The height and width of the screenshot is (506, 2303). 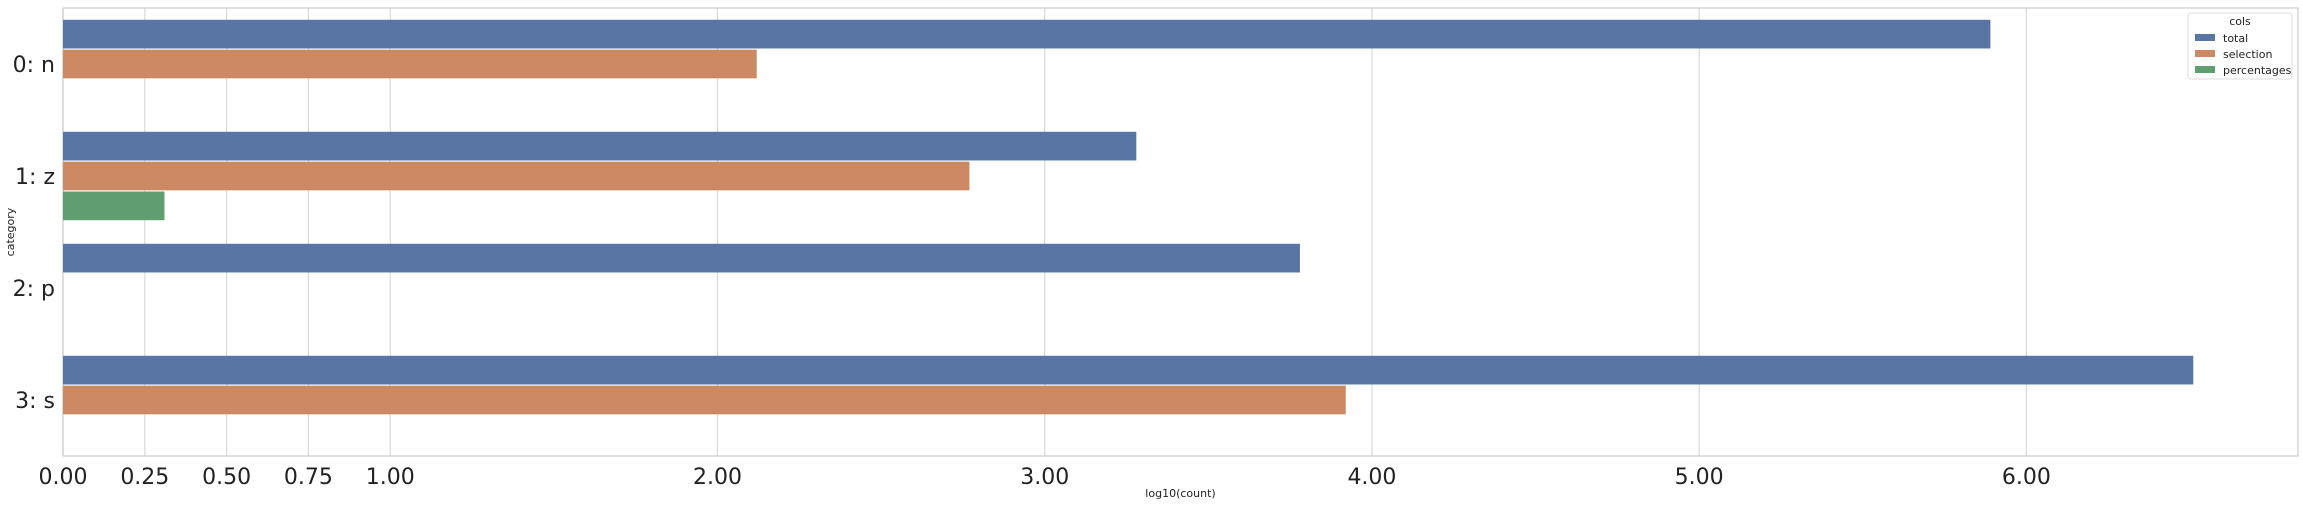 I want to click on x-tick-label: 0.75, so click(x=308, y=477).